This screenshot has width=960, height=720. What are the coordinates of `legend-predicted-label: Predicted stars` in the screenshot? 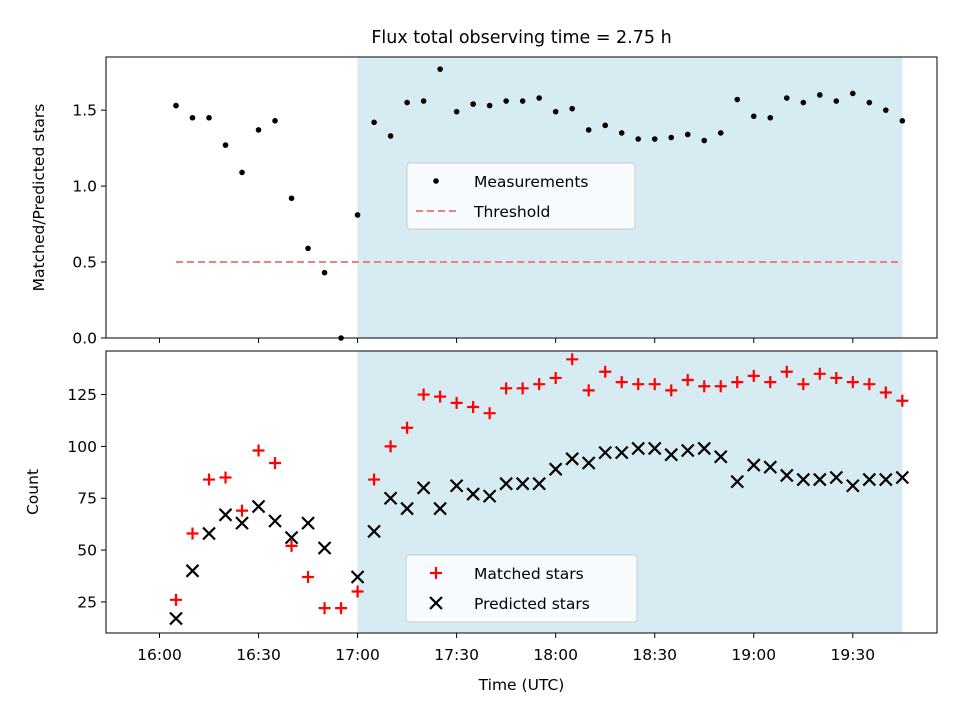 It's located at (532, 604).